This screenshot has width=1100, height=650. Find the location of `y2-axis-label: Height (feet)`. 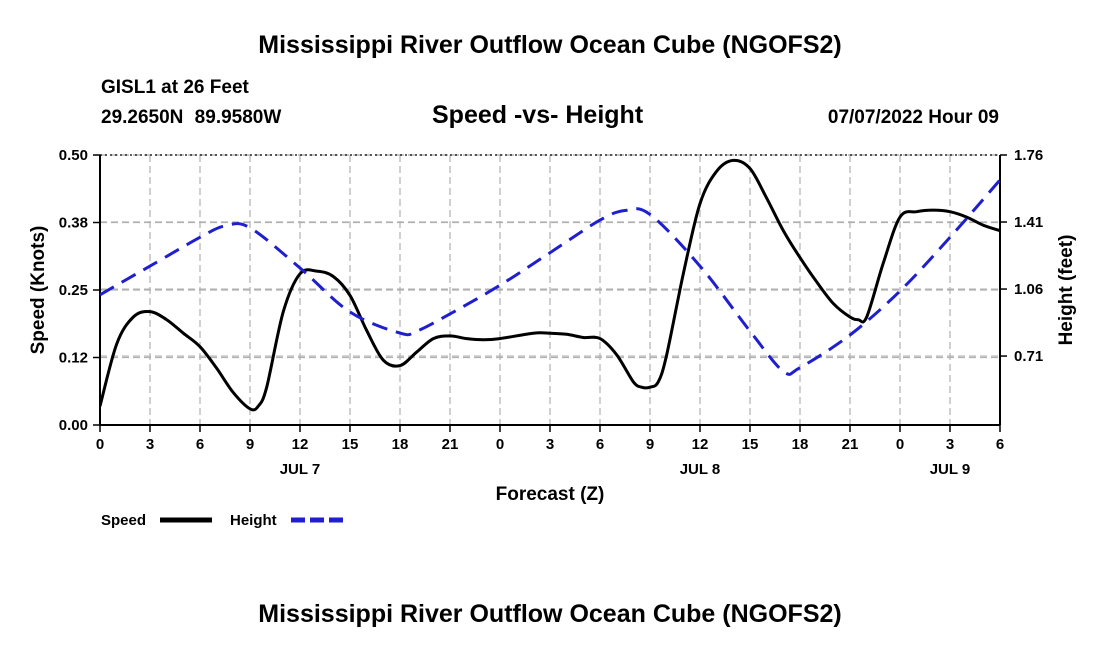

y2-axis-label: Height (feet) is located at coordinates (1066, 290).